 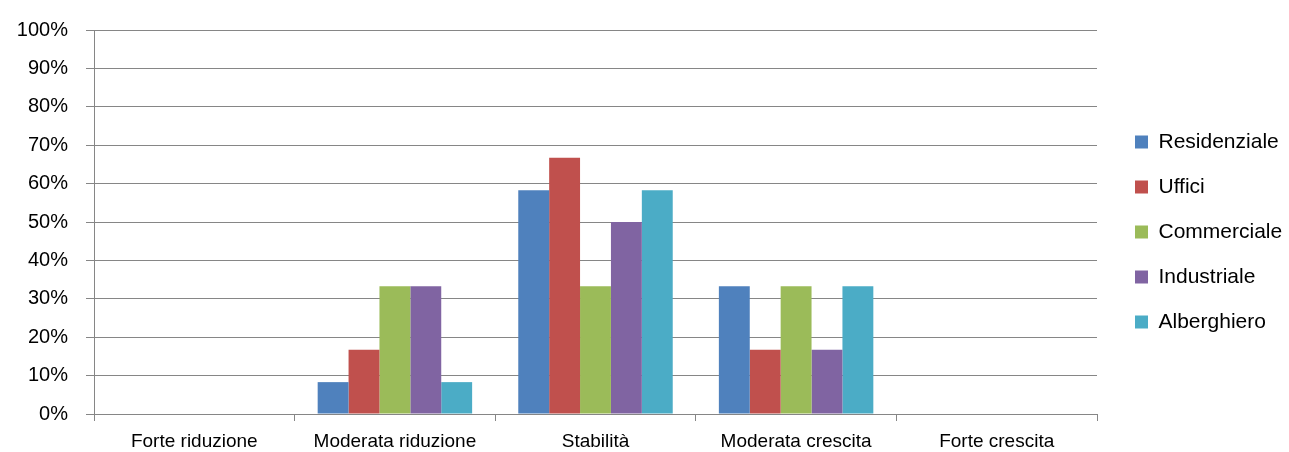 I want to click on y-tick-label: 70%, so click(x=48, y=143).